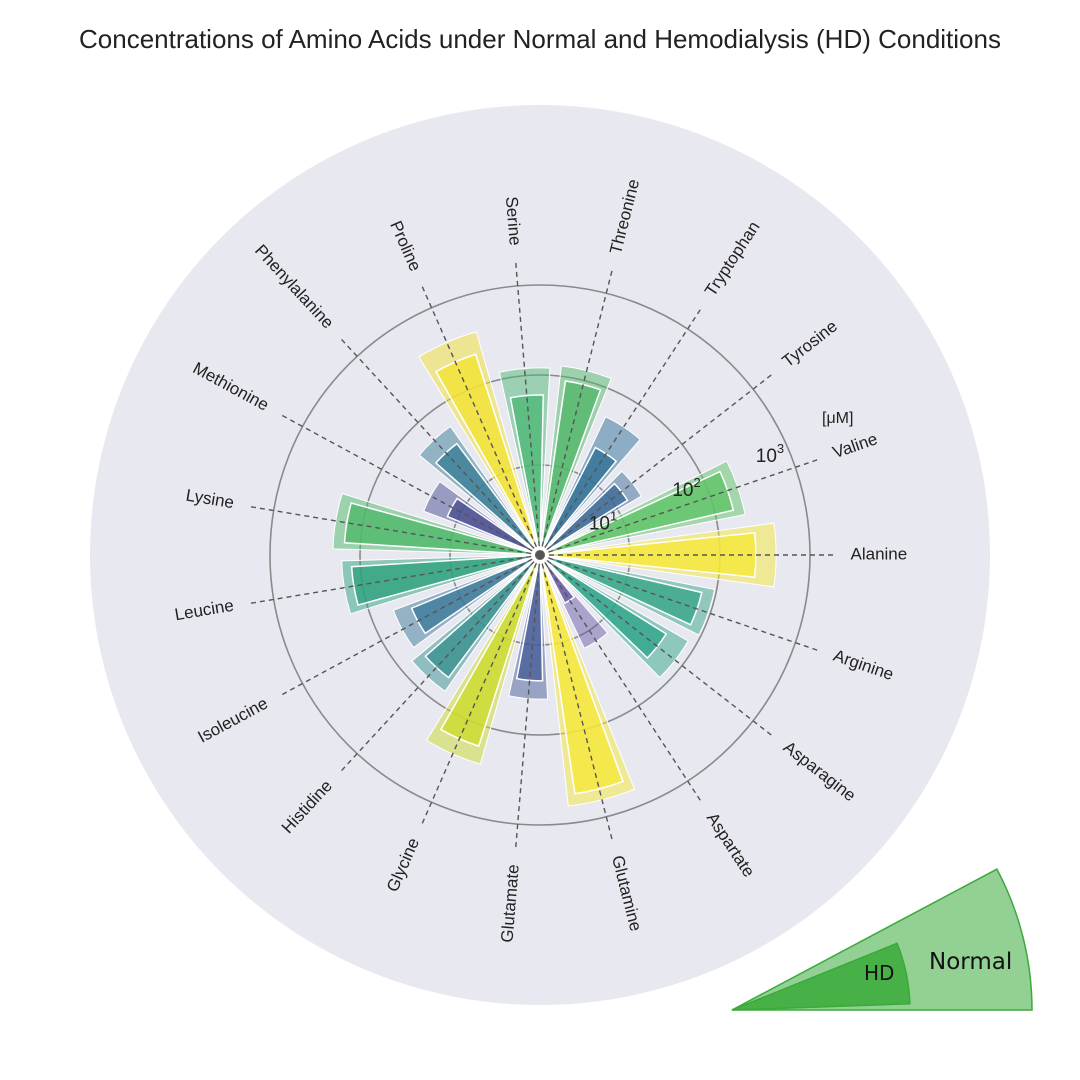 This screenshot has height=1080, width=1080. I want to click on legend-swatch-hd, so click(821, 976).